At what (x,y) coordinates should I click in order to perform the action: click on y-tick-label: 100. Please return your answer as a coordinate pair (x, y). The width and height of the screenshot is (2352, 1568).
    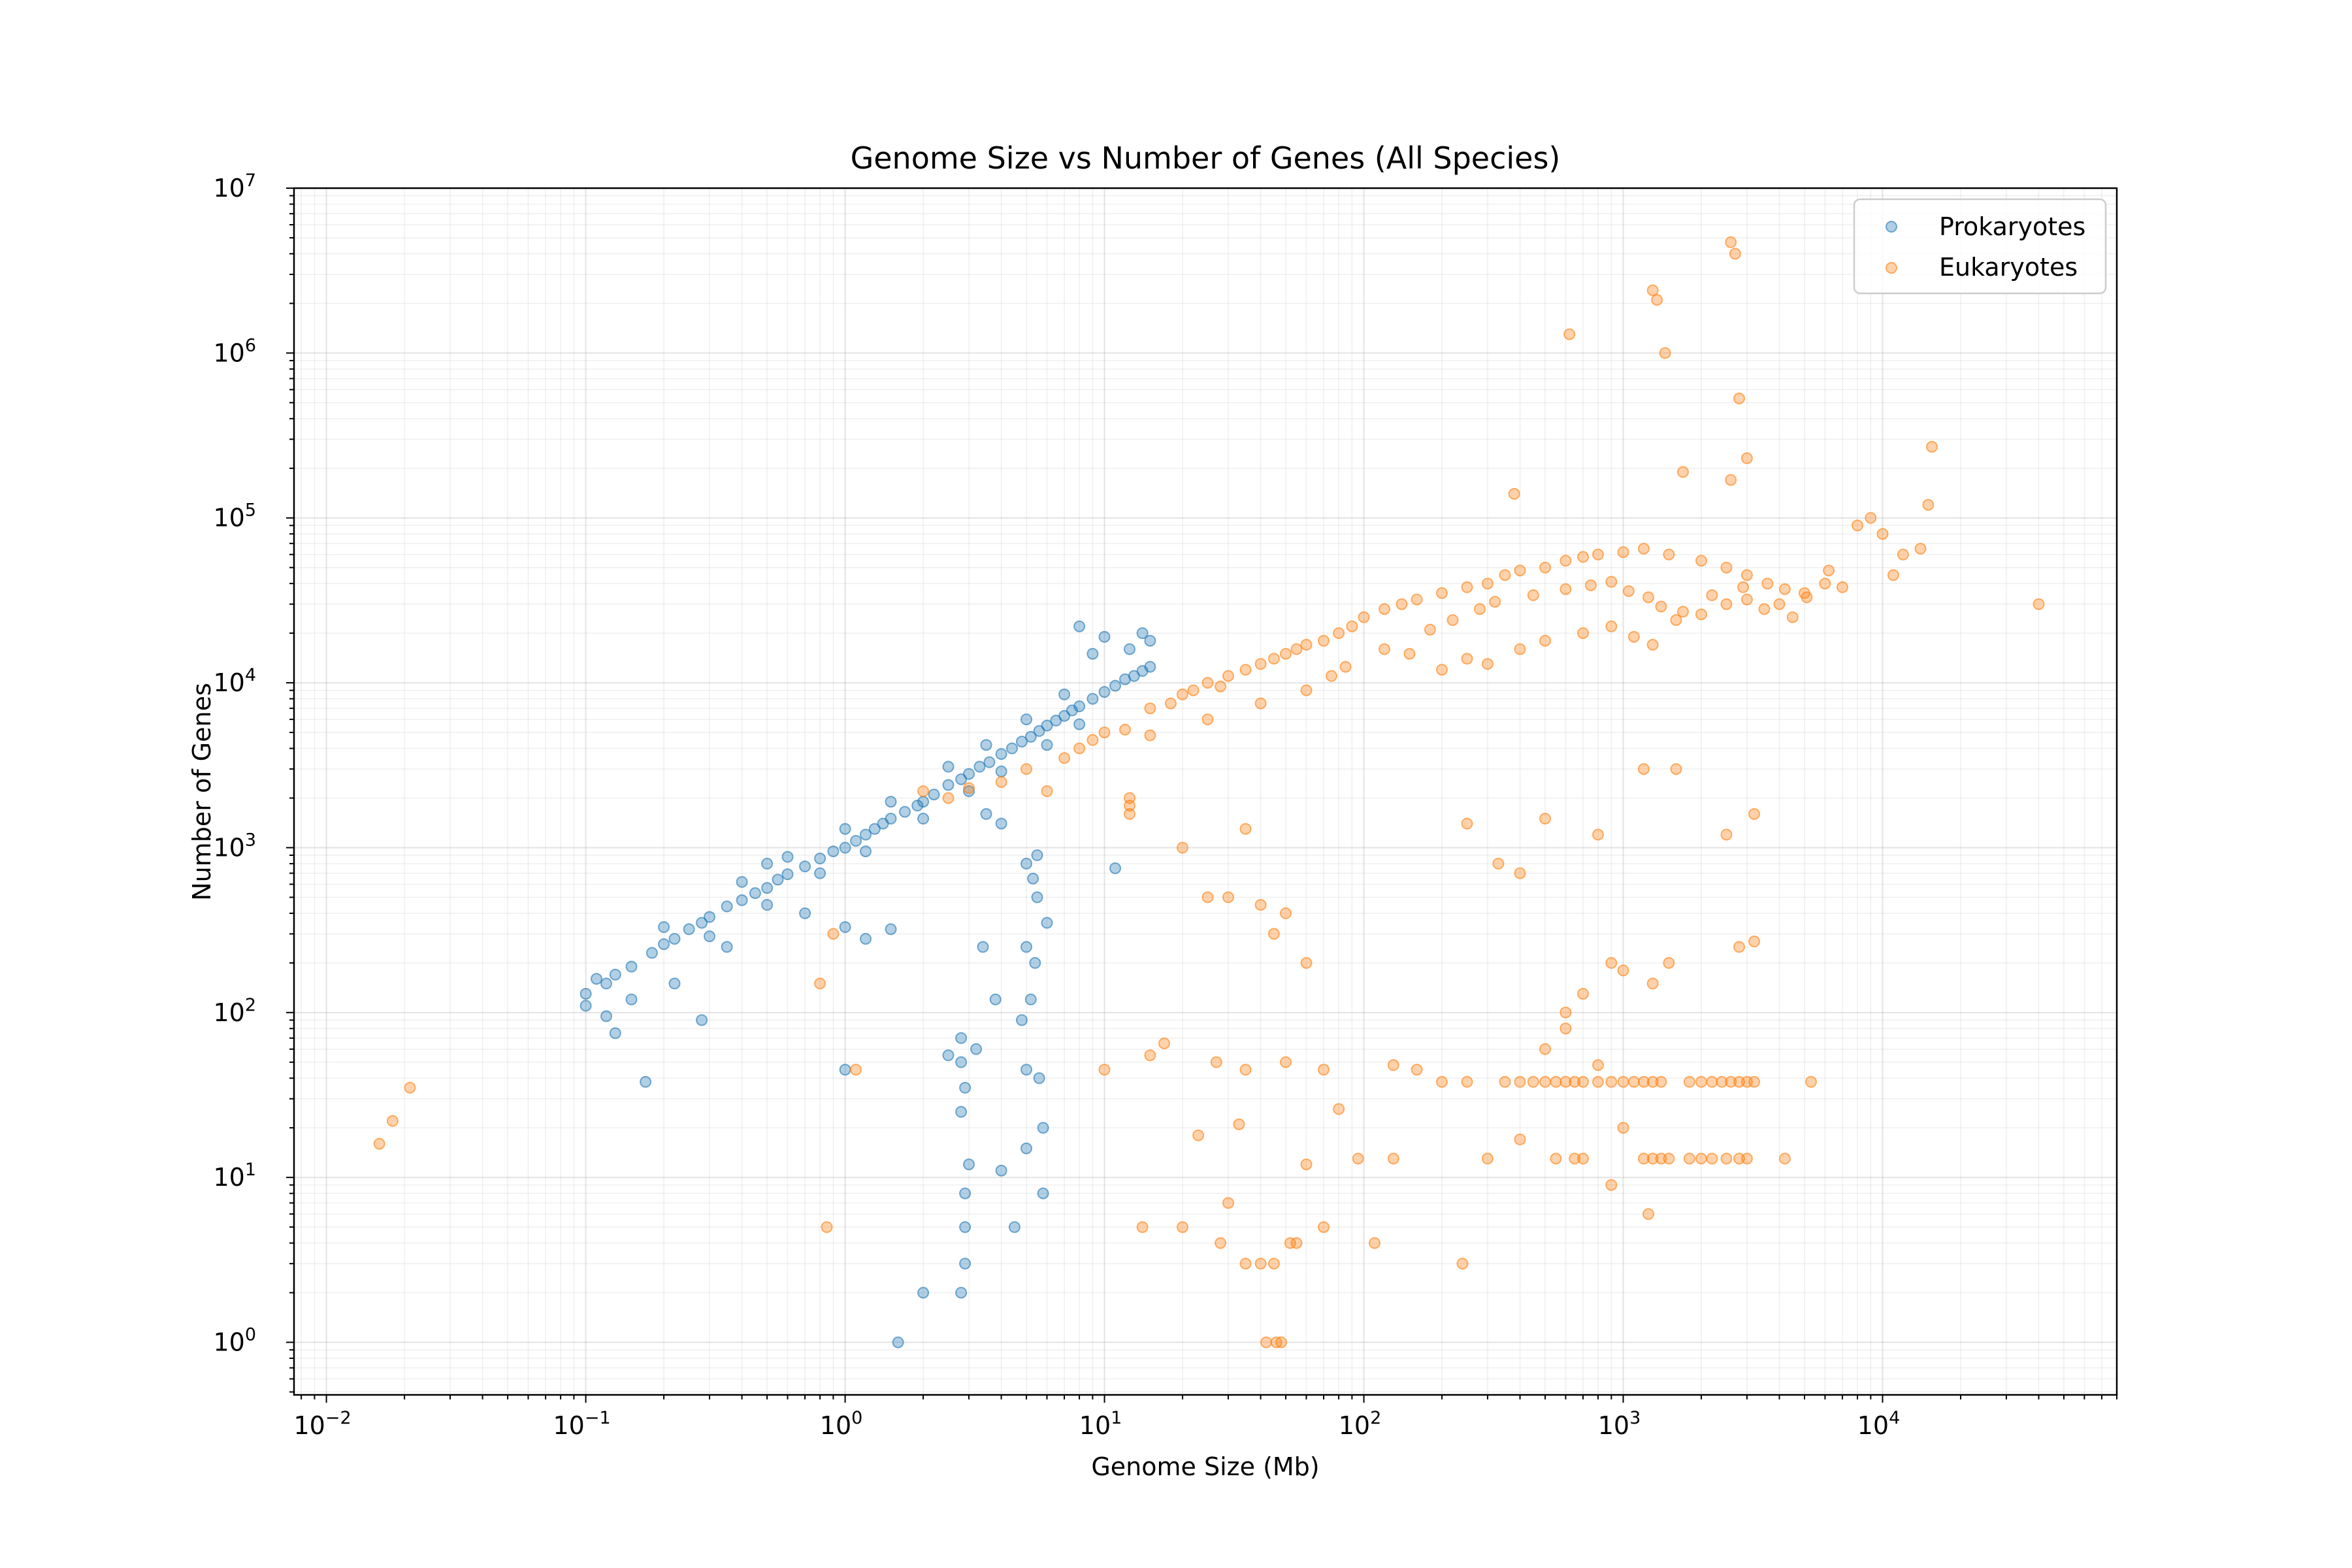
    Looking at the image, I should click on (234, 1341).